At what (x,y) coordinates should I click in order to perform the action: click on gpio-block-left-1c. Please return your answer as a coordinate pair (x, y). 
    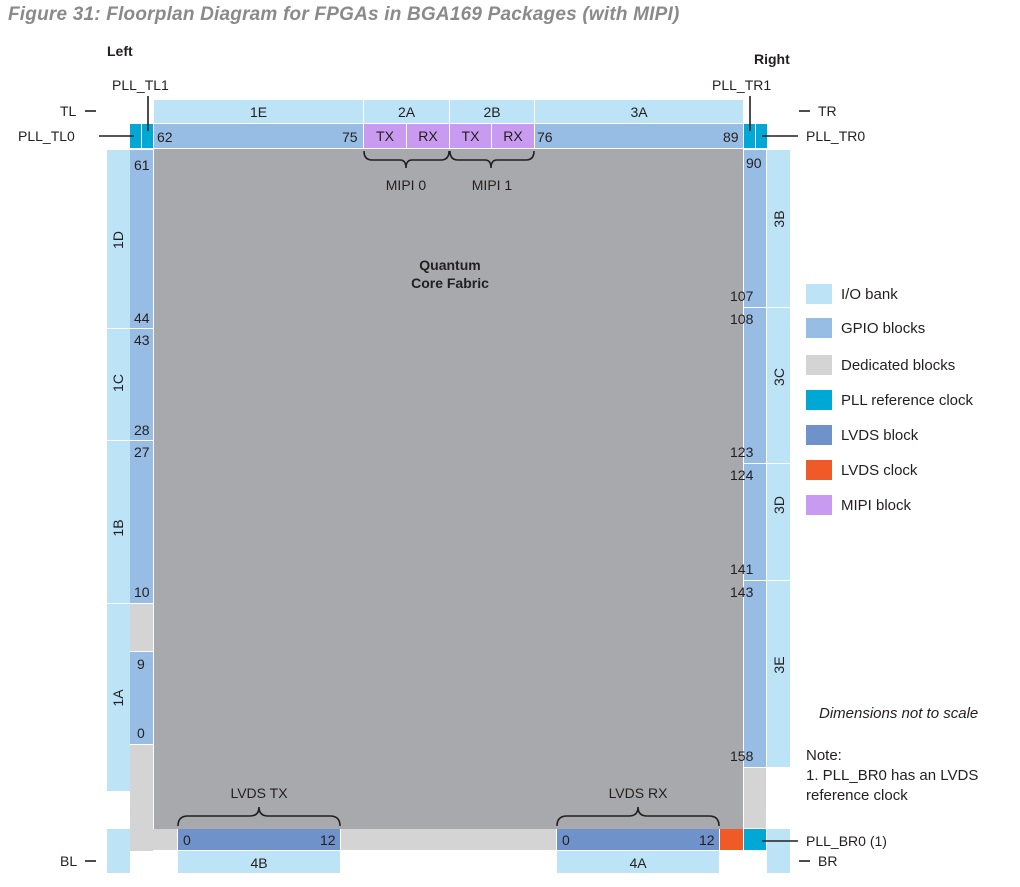
    Looking at the image, I should click on (141, 384).